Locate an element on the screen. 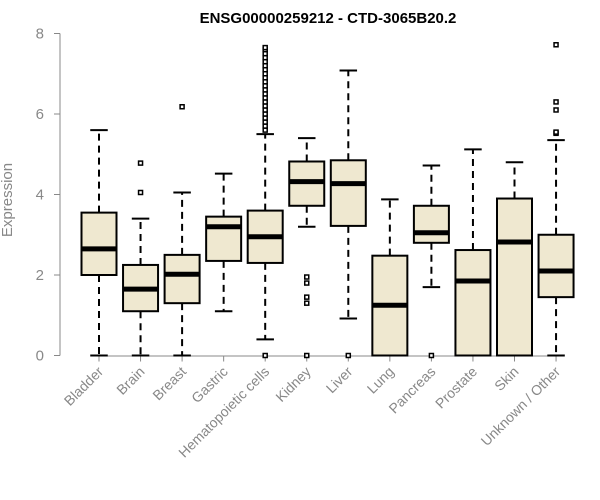  x-tick-label: Kidney is located at coordinates (293, 384).